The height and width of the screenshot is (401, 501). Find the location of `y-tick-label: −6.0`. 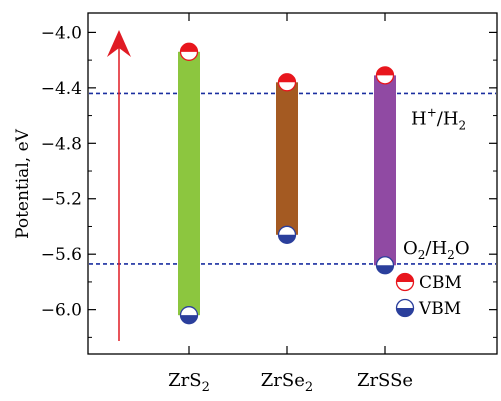

y-tick-label: −6.0 is located at coordinates (61, 311).